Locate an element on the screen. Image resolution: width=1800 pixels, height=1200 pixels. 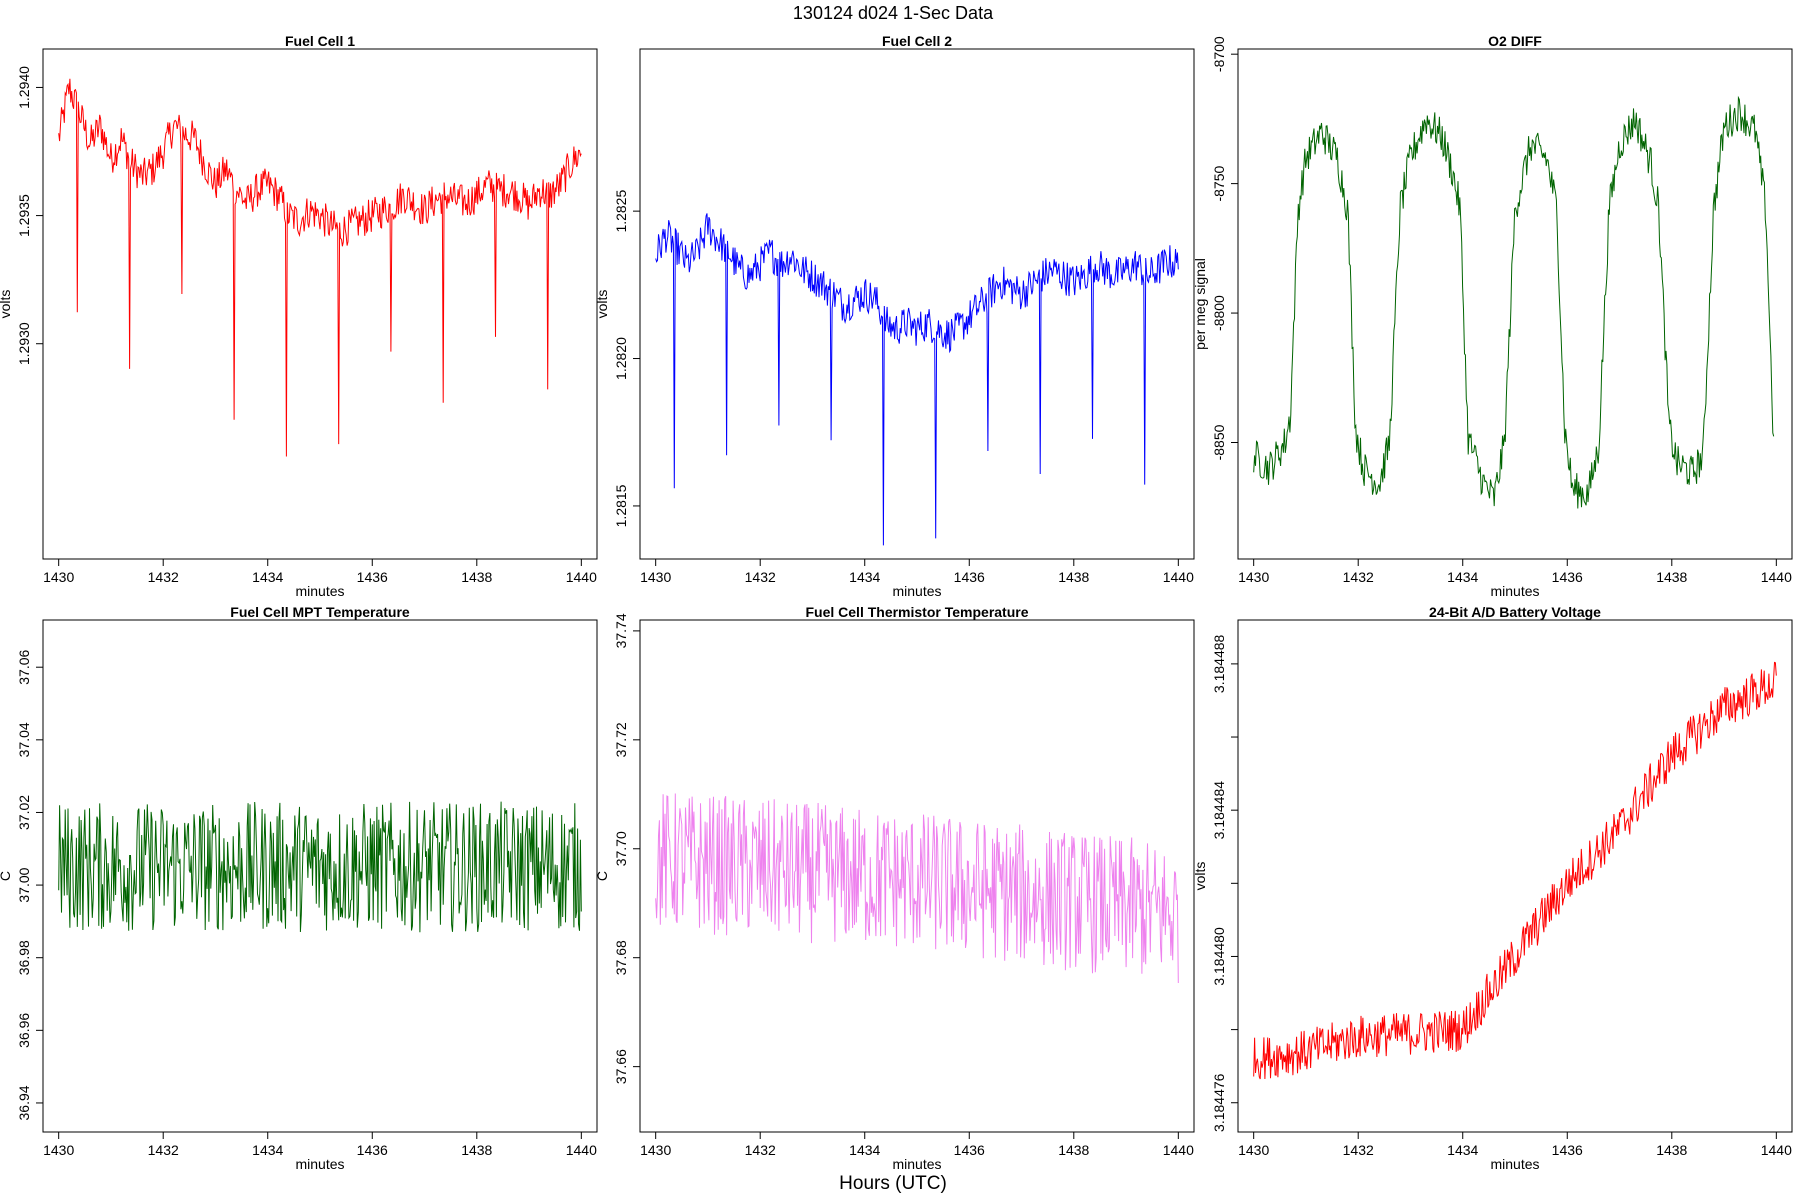
y-tick-label: 37.72 is located at coordinates (621, 739).